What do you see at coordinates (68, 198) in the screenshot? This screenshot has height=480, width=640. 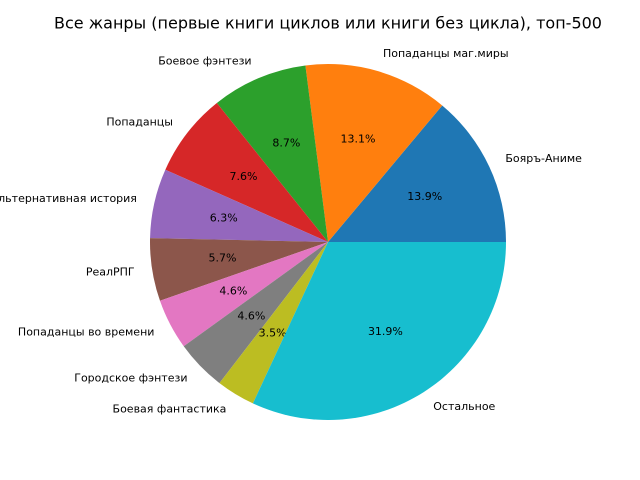 I see `slice-label: Альтернативная история` at bounding box center [68, 198].